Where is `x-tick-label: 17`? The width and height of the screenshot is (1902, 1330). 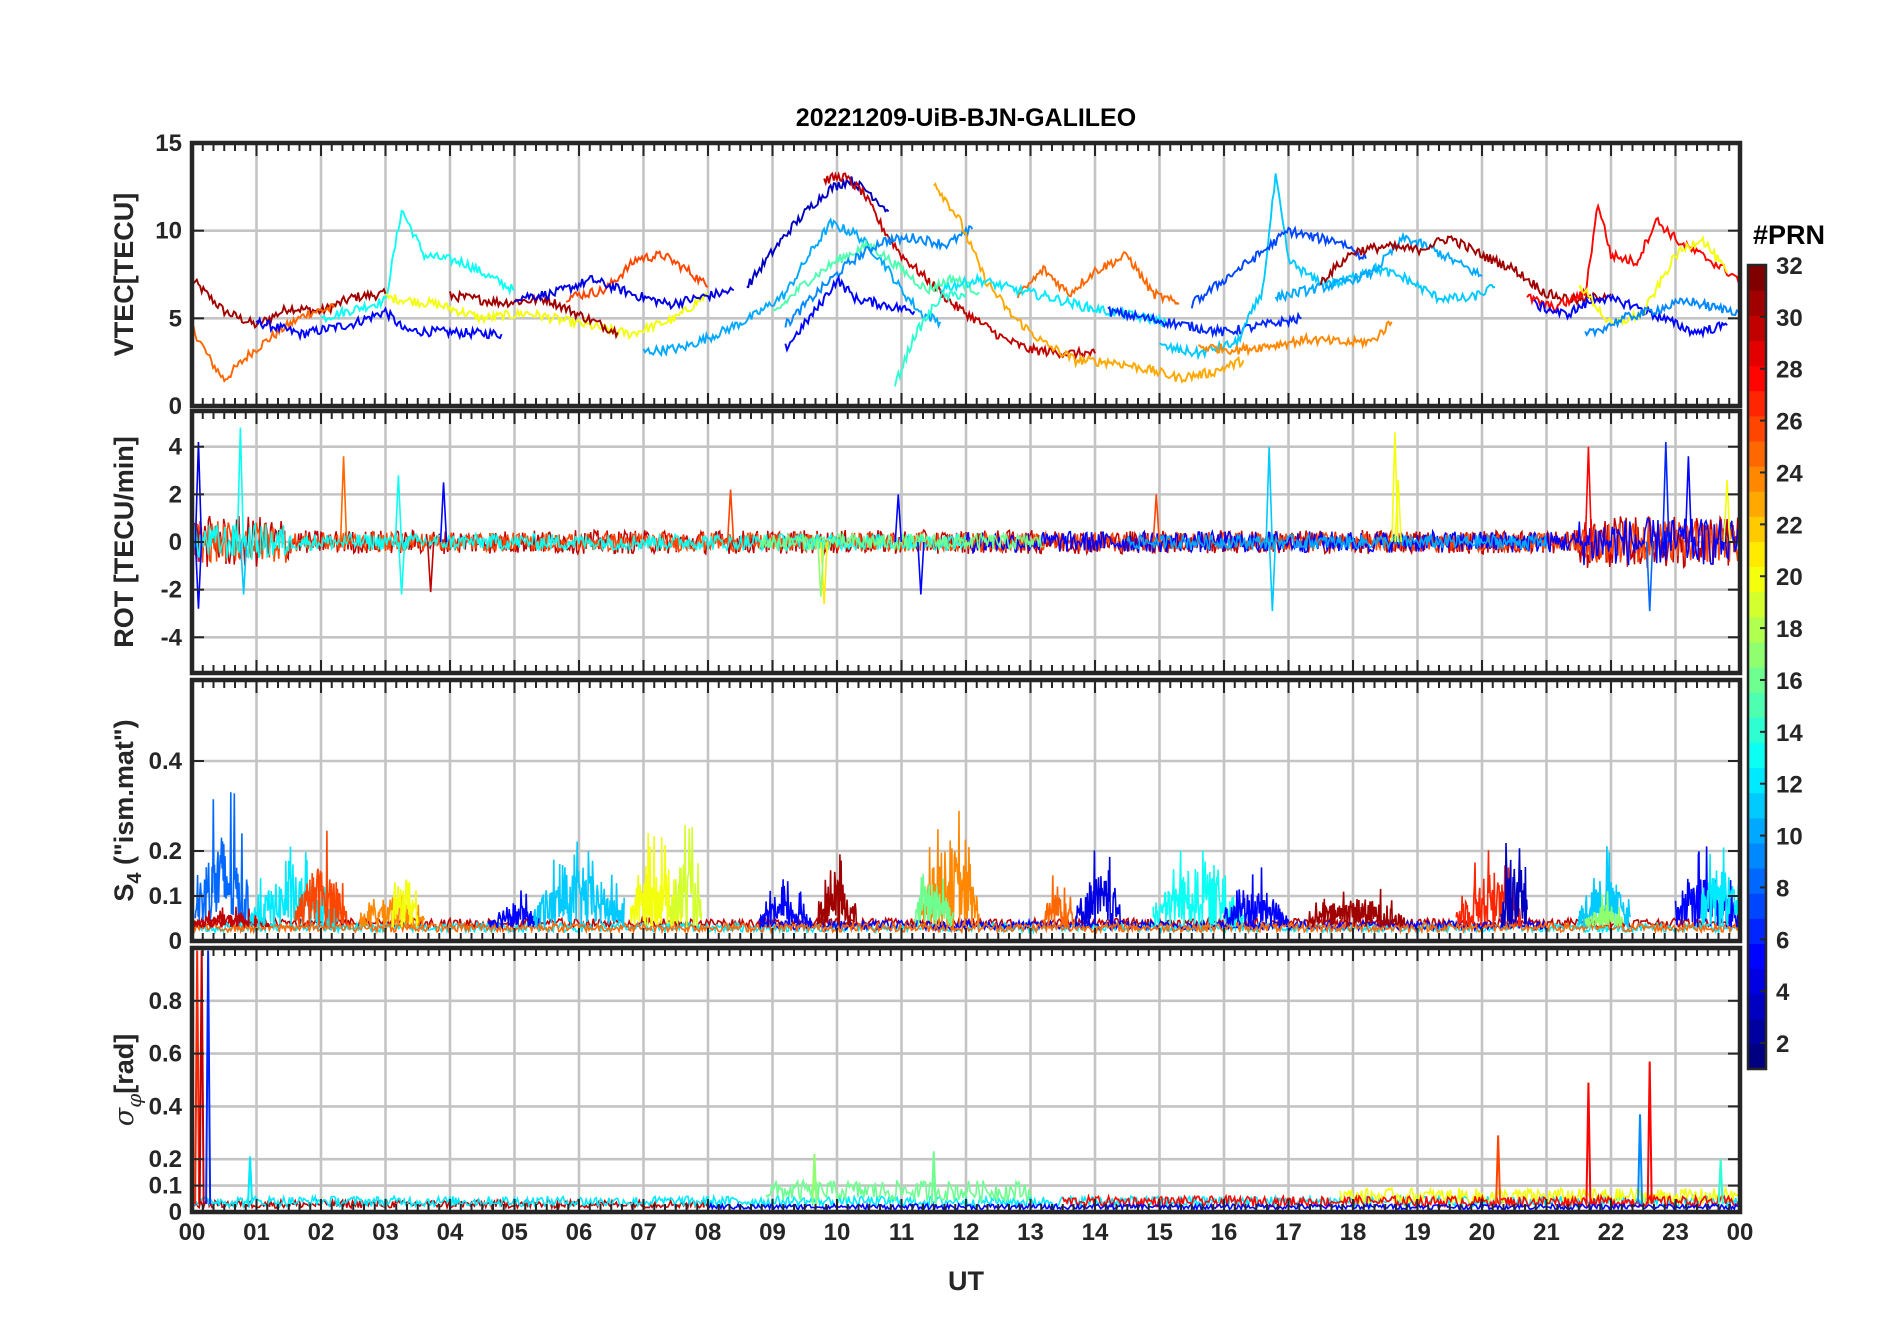 x-tick-label: 17 is located at coordinates (1288, 1232).